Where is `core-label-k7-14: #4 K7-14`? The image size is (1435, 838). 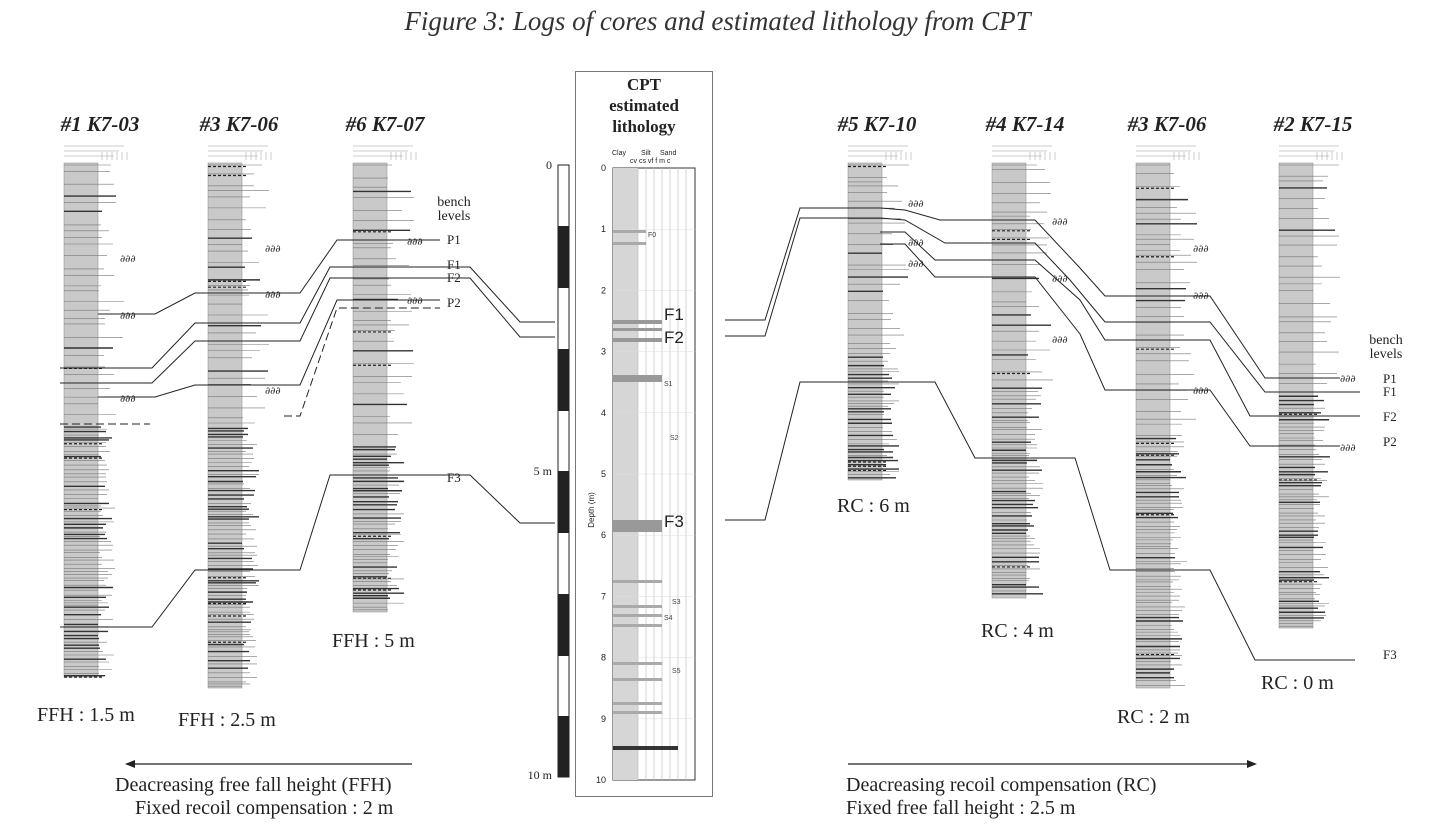 core-label-k7-14: #4 K7-14 is located at coordinates (1025, 124).